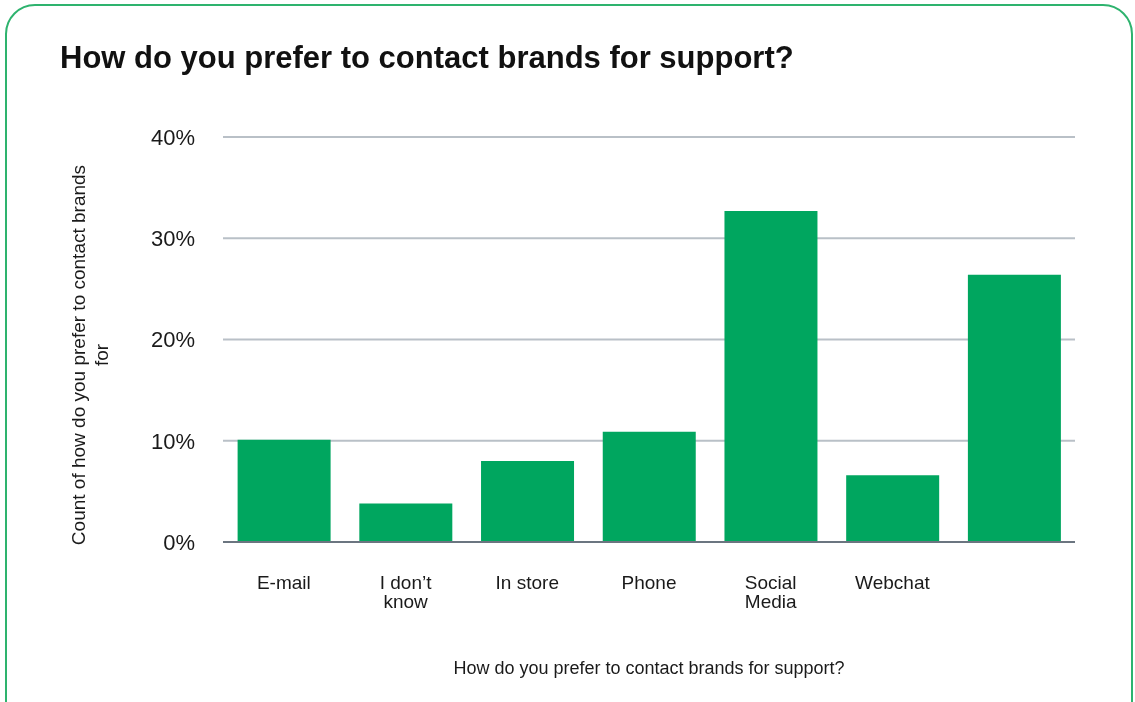  Describe the element at coordinates (283, 583) in the screenshot. I see `x-tick-label: E-mail` at that location.